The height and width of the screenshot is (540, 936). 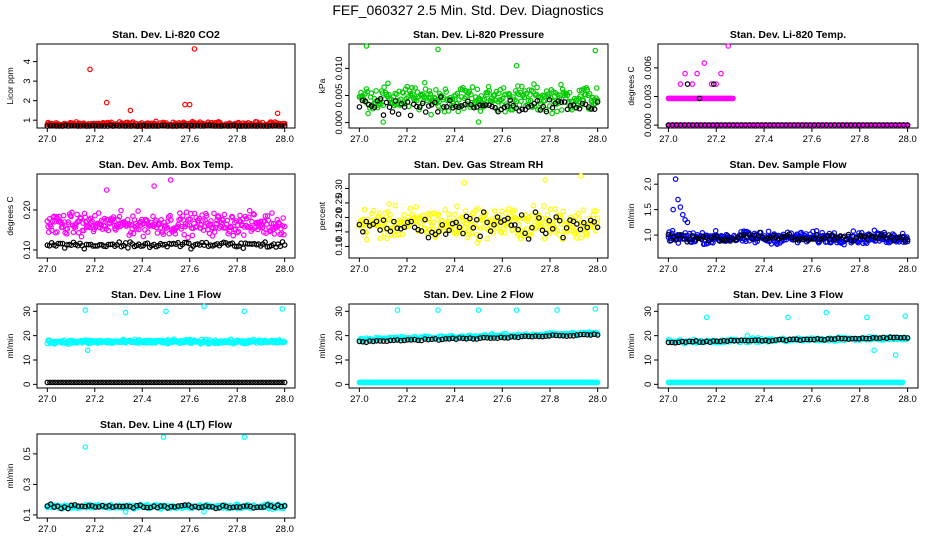 What do you see at coordinates (27, 360) in the screenshot?
I see `y-tick-label: 10` at bounding box center [27, 360].